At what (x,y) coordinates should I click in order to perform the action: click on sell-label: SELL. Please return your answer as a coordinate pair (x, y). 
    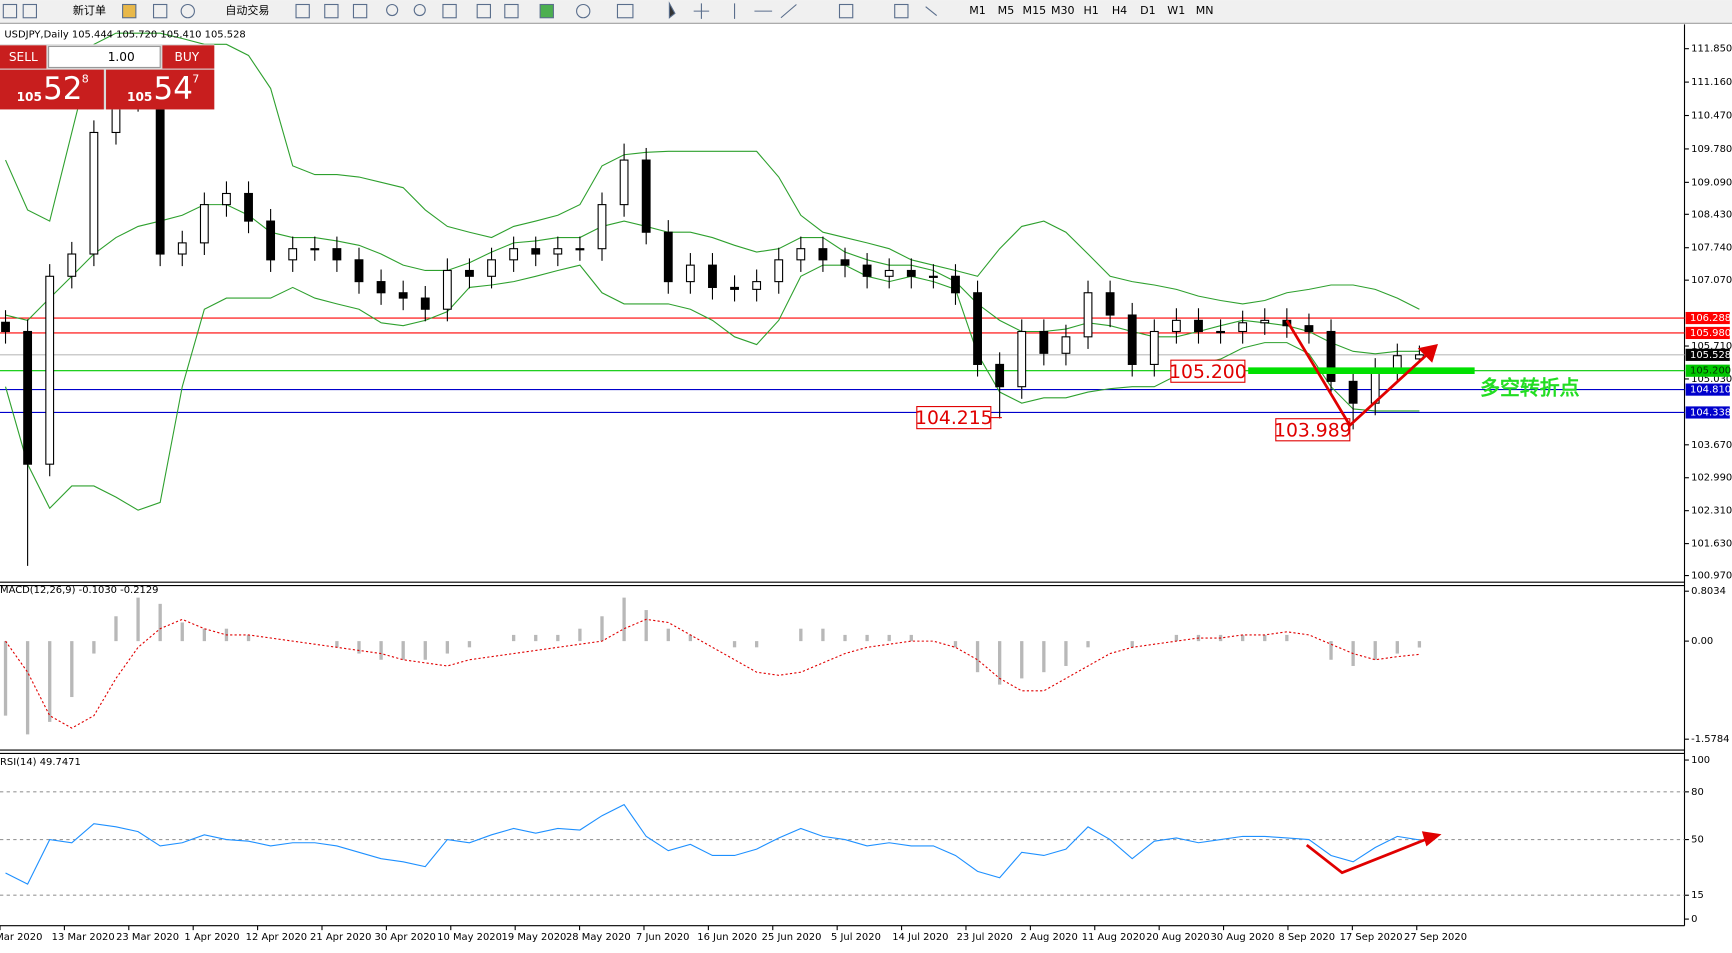
    Looking at the image, I should click on (23, 57).